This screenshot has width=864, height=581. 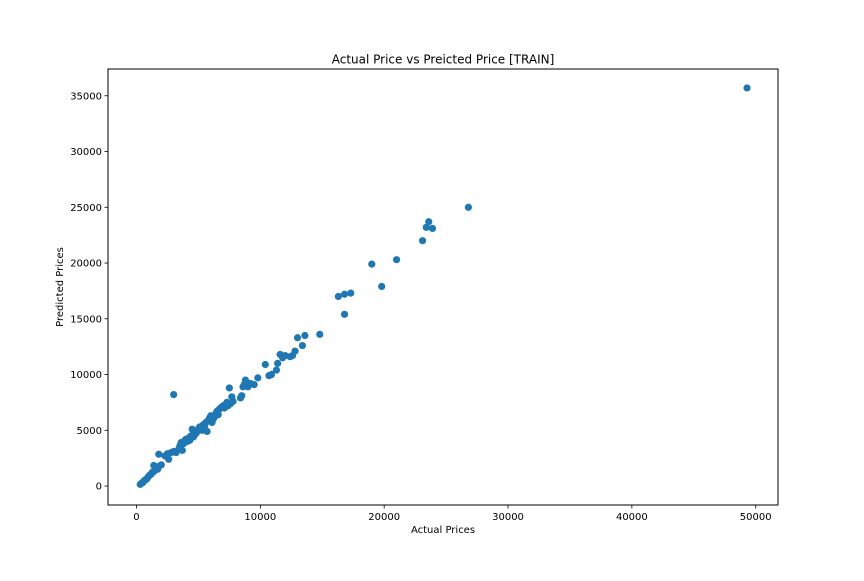 I want to click on x-tick-label: 10000, so click(x=260, y=517).